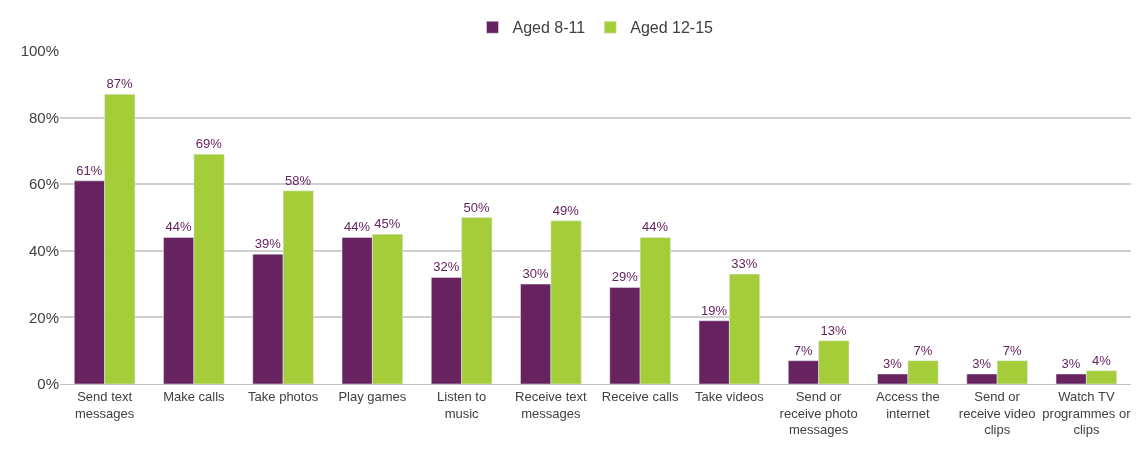 This screenshot has width=1141, height=454. Describe the element at coordinates (298, 180) in the screenshot. I see `data-label: 58%` at that location.